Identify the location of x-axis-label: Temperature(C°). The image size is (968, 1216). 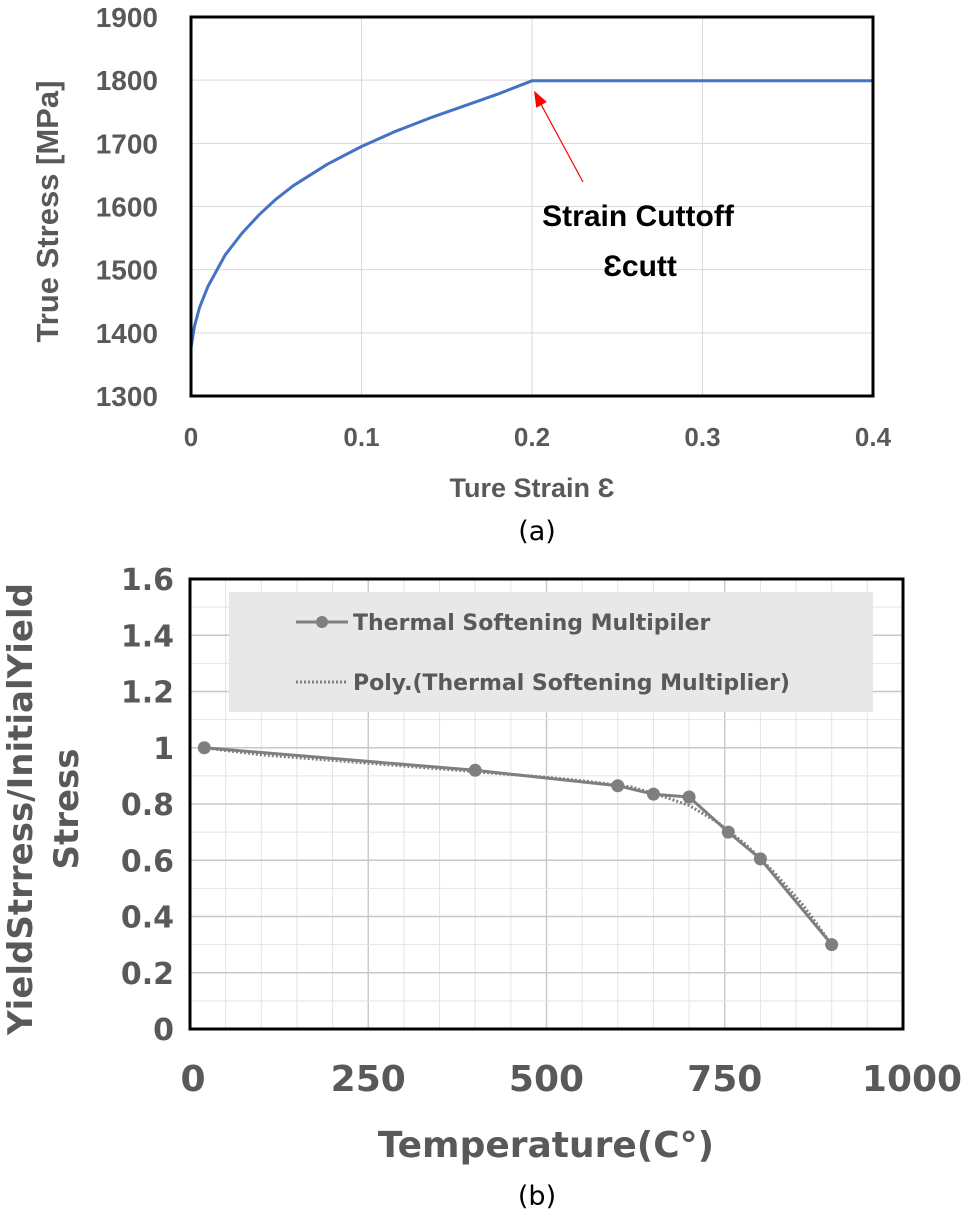
(546, 1145).